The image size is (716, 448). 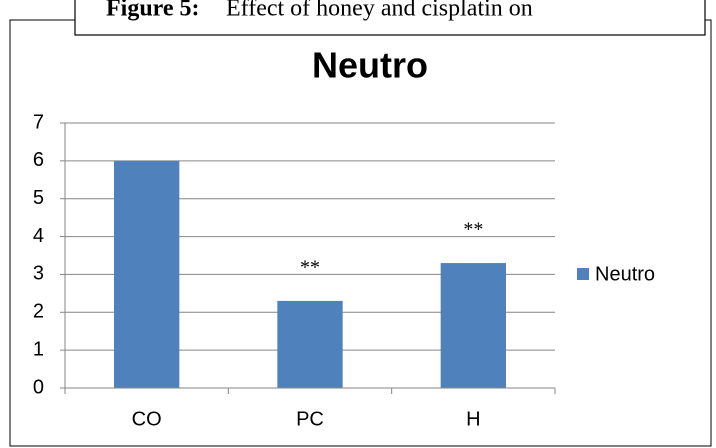 I want to click on chart-title: Neutro, so click(x=370, y=65).